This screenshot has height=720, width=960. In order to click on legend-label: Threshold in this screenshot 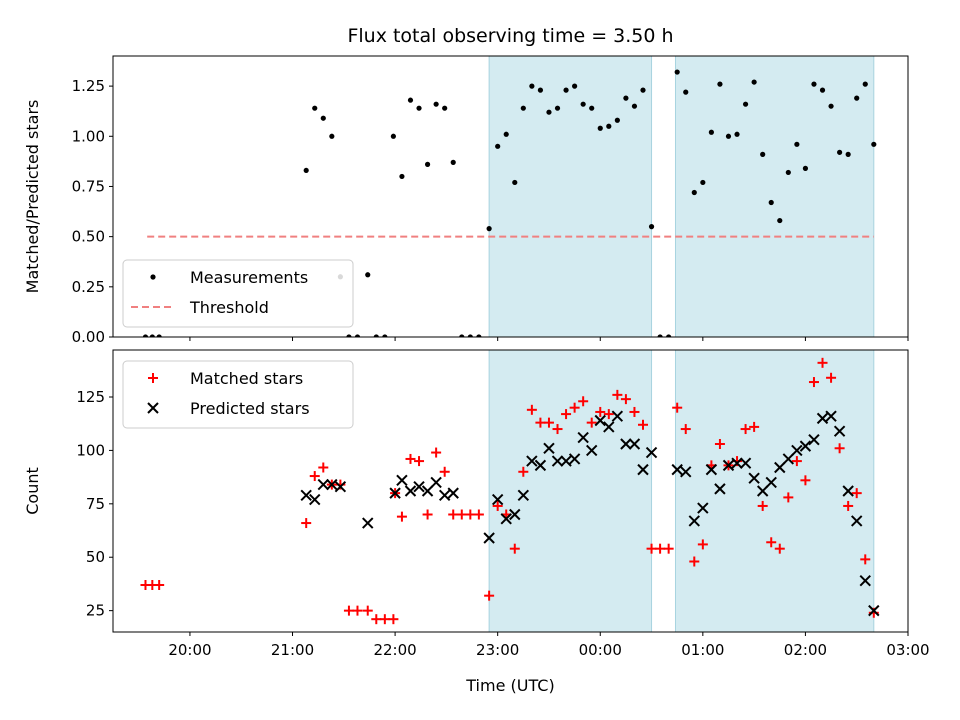, I will do `click(229, 307)`.